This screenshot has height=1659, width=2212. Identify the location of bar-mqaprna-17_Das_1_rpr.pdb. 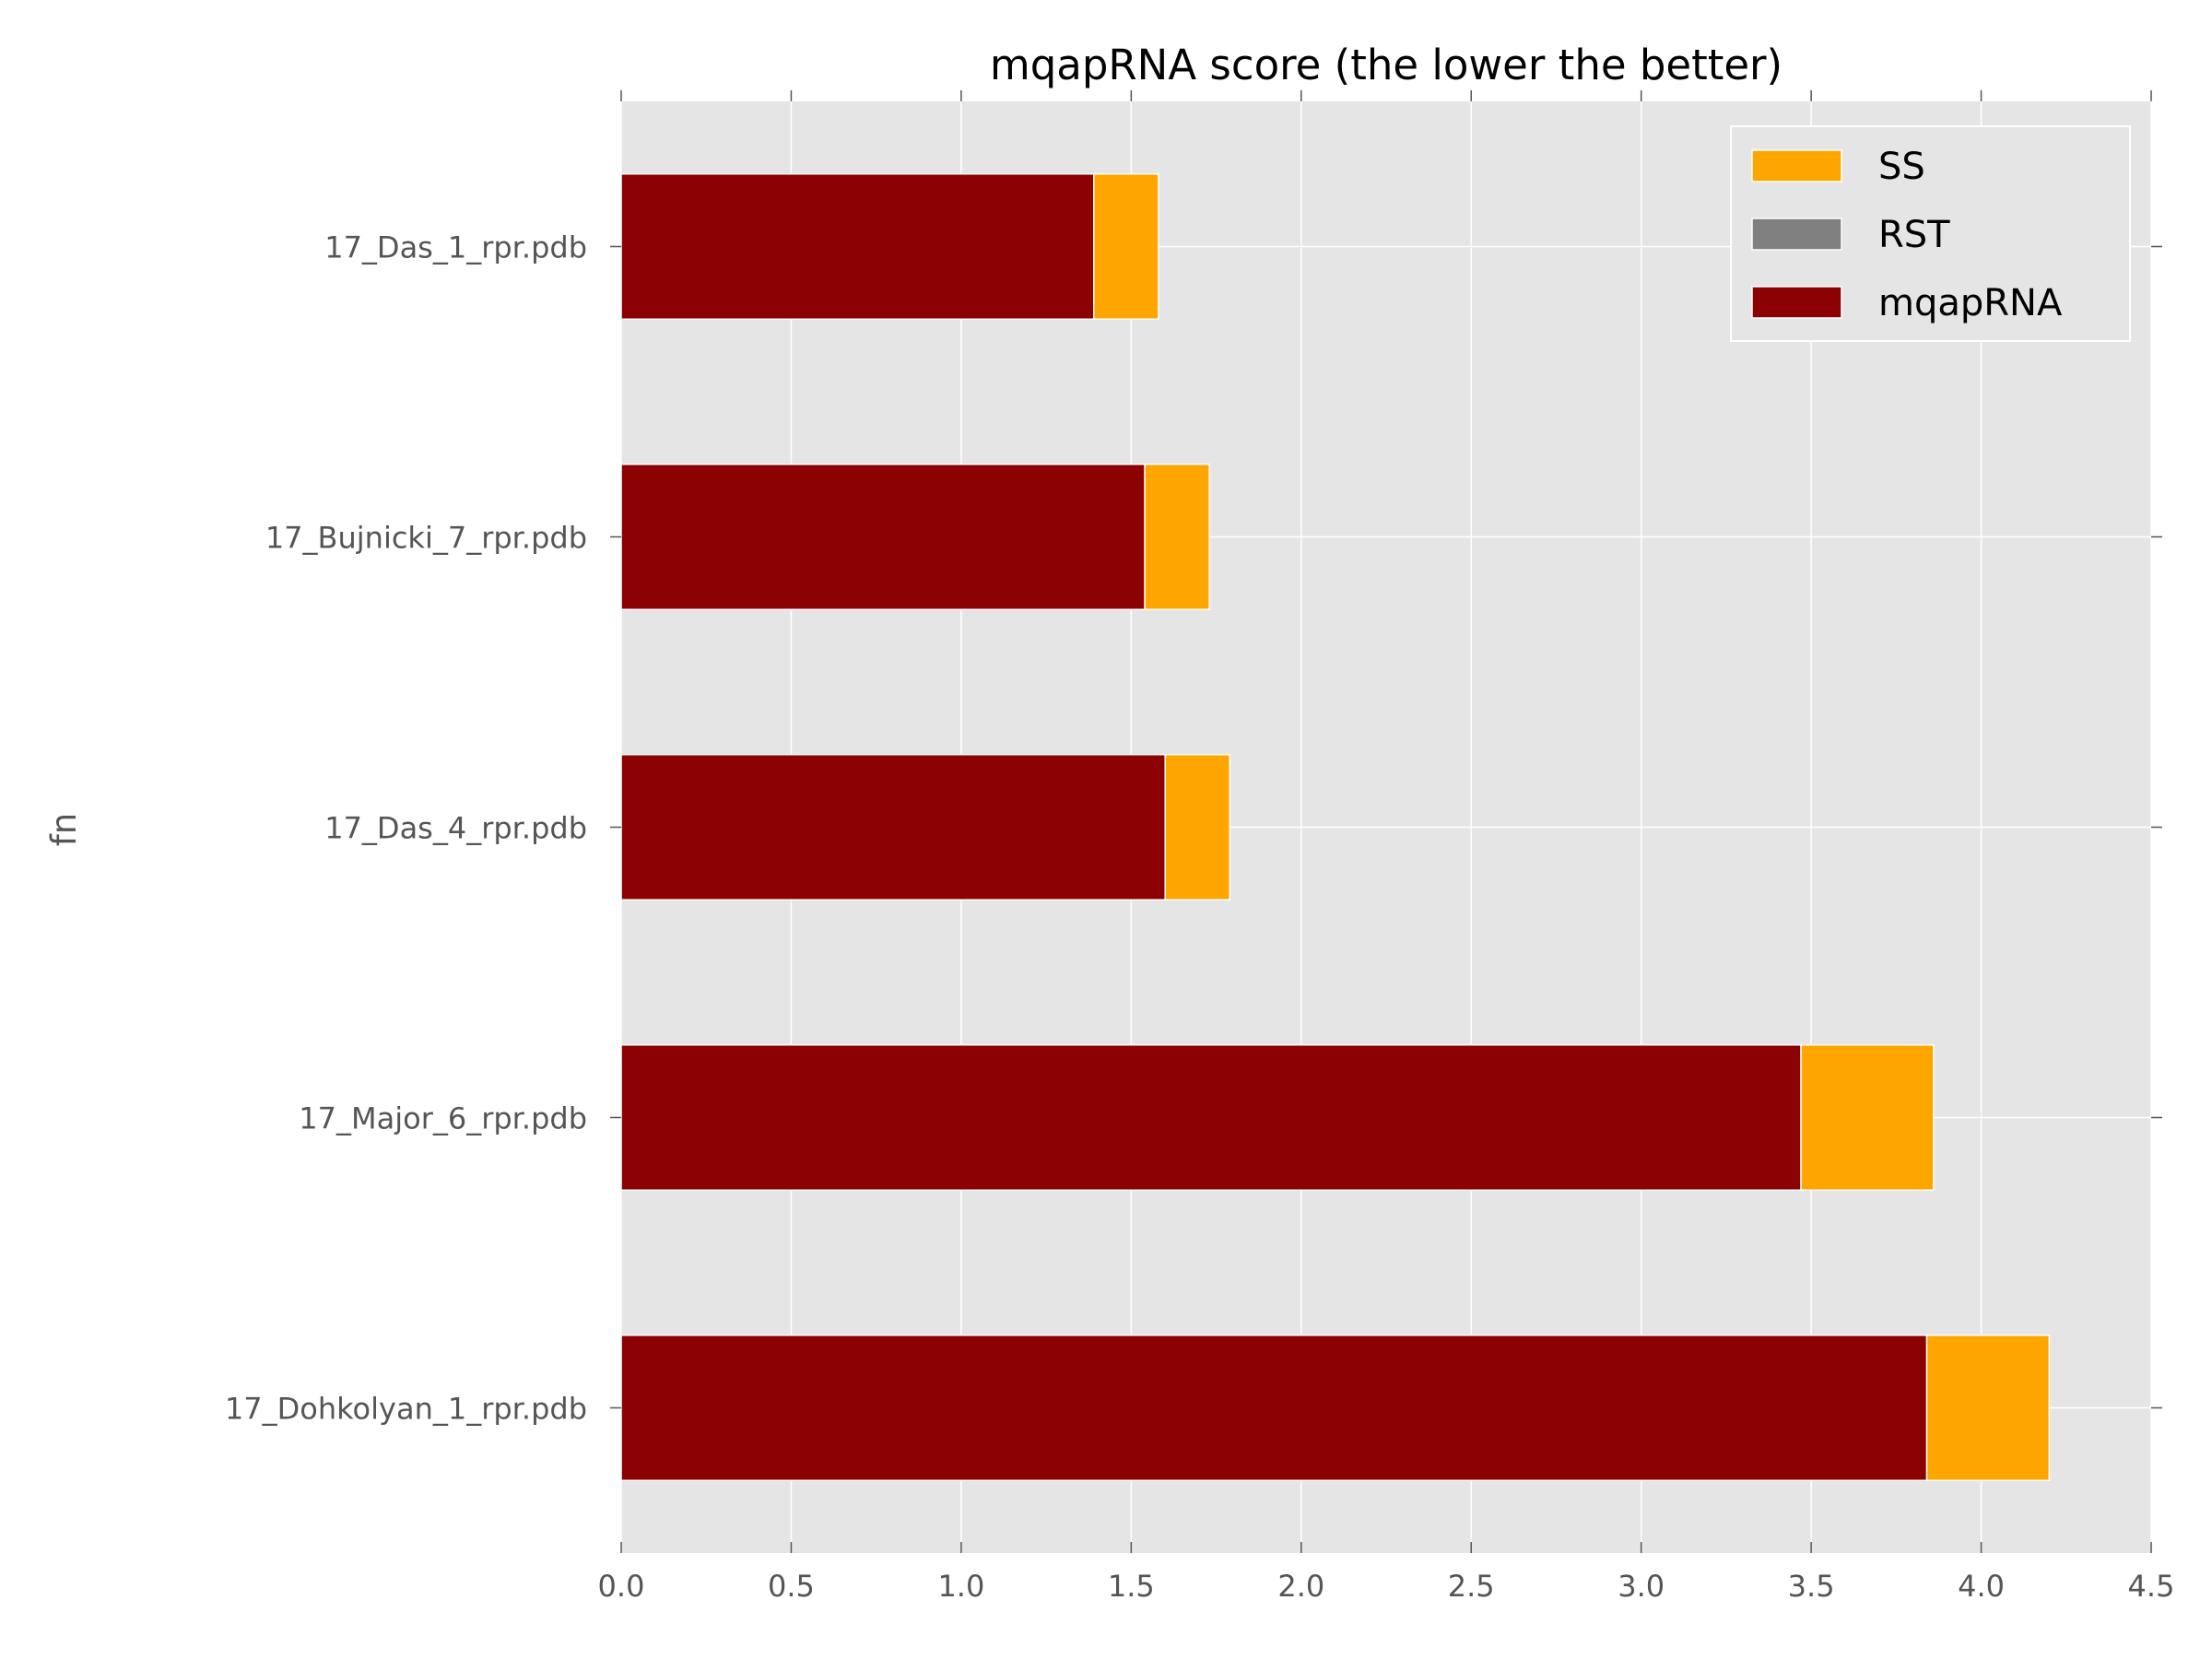
(857, 246).